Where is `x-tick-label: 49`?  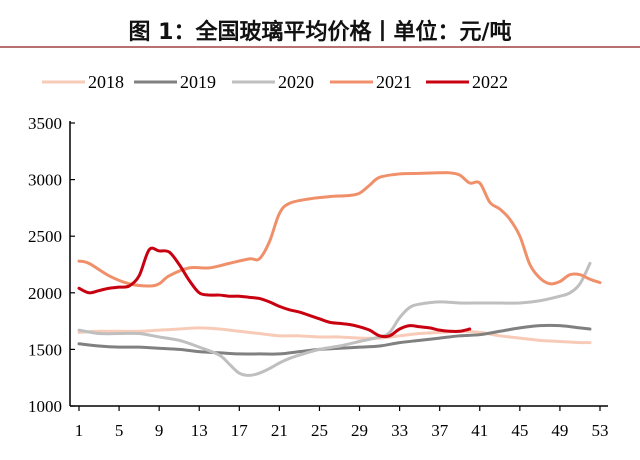
x-tick-label: 49 is located at coordinates (559, 430).